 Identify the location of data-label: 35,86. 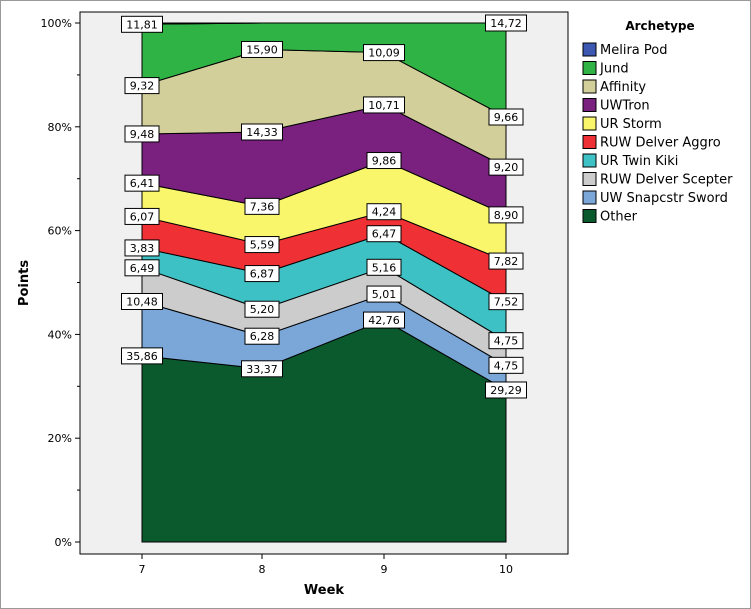
(142, 356).